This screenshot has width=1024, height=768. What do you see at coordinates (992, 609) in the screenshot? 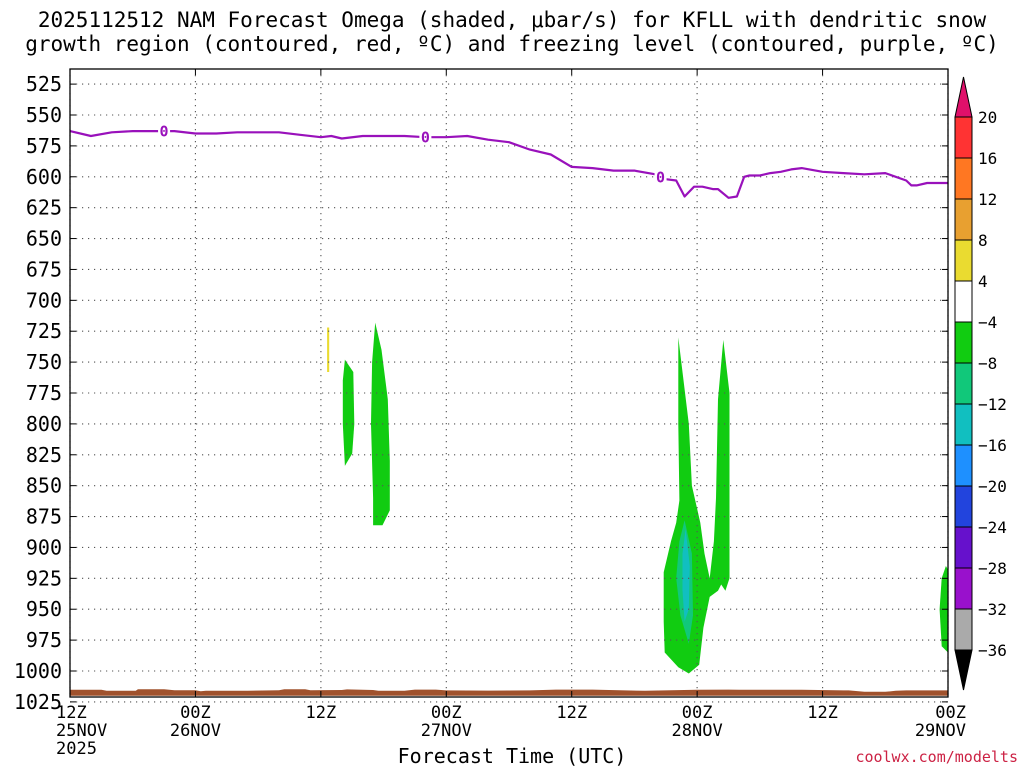
I see `colorbar-label: −32` at bounding box center [992, 609].